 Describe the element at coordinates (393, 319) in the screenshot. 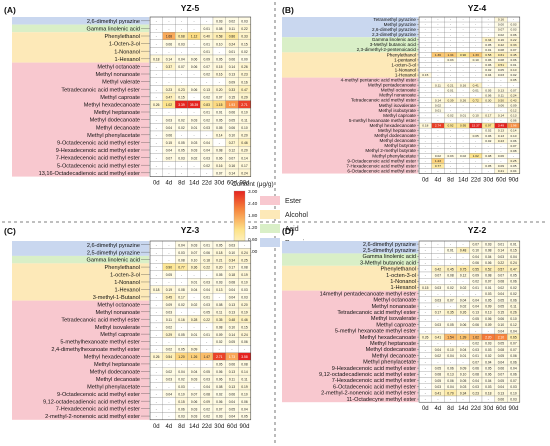

I see `row-label: Methyl isovalerate` at that location.